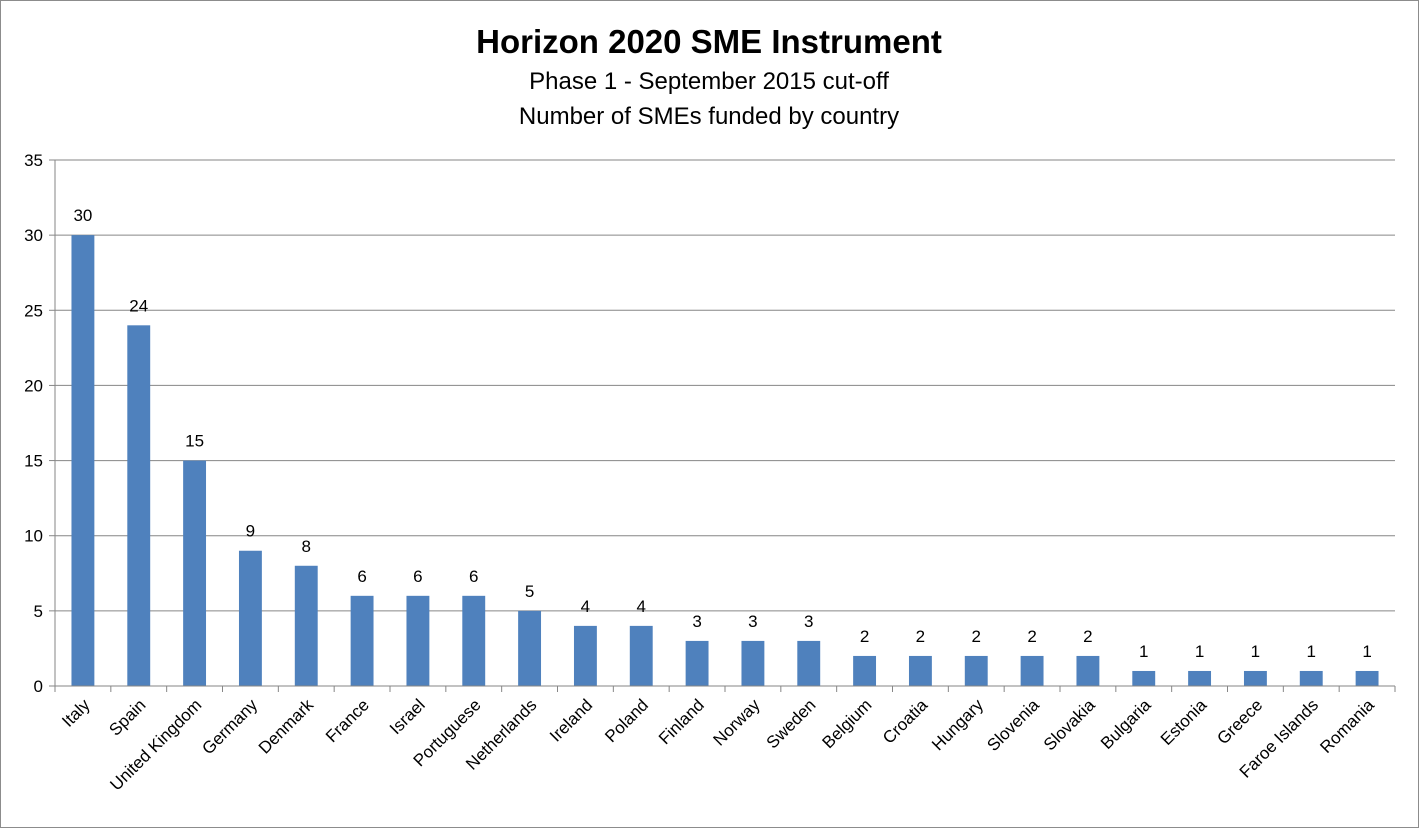 This screenshot has height=828, width=1419. I want to click on bar-united-kingdom, so click(195, 573).